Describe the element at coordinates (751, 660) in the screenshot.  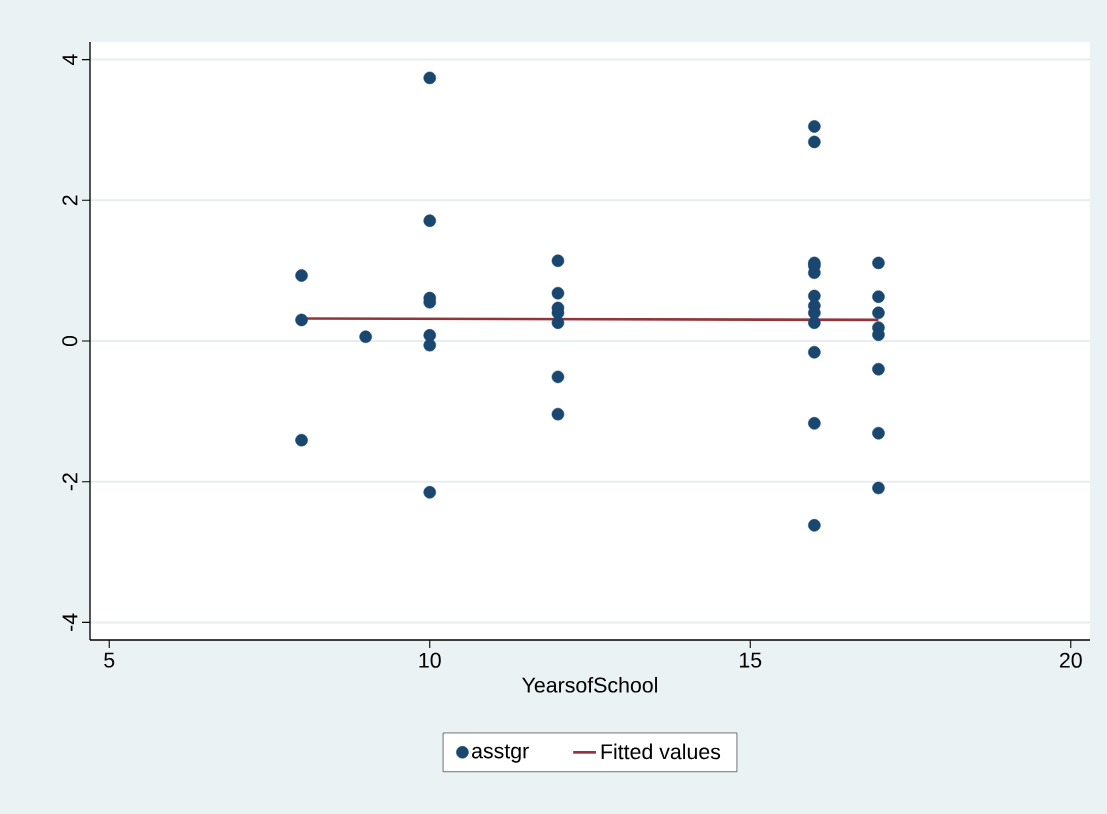
I see `x-tick-label: 15` at that location.